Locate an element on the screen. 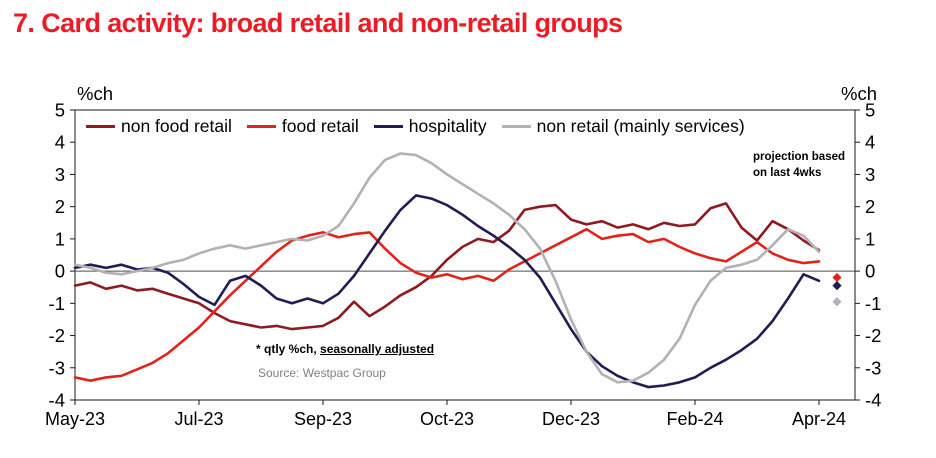  legend-label-food-retail: food retail is located at coordinates (320, 126).